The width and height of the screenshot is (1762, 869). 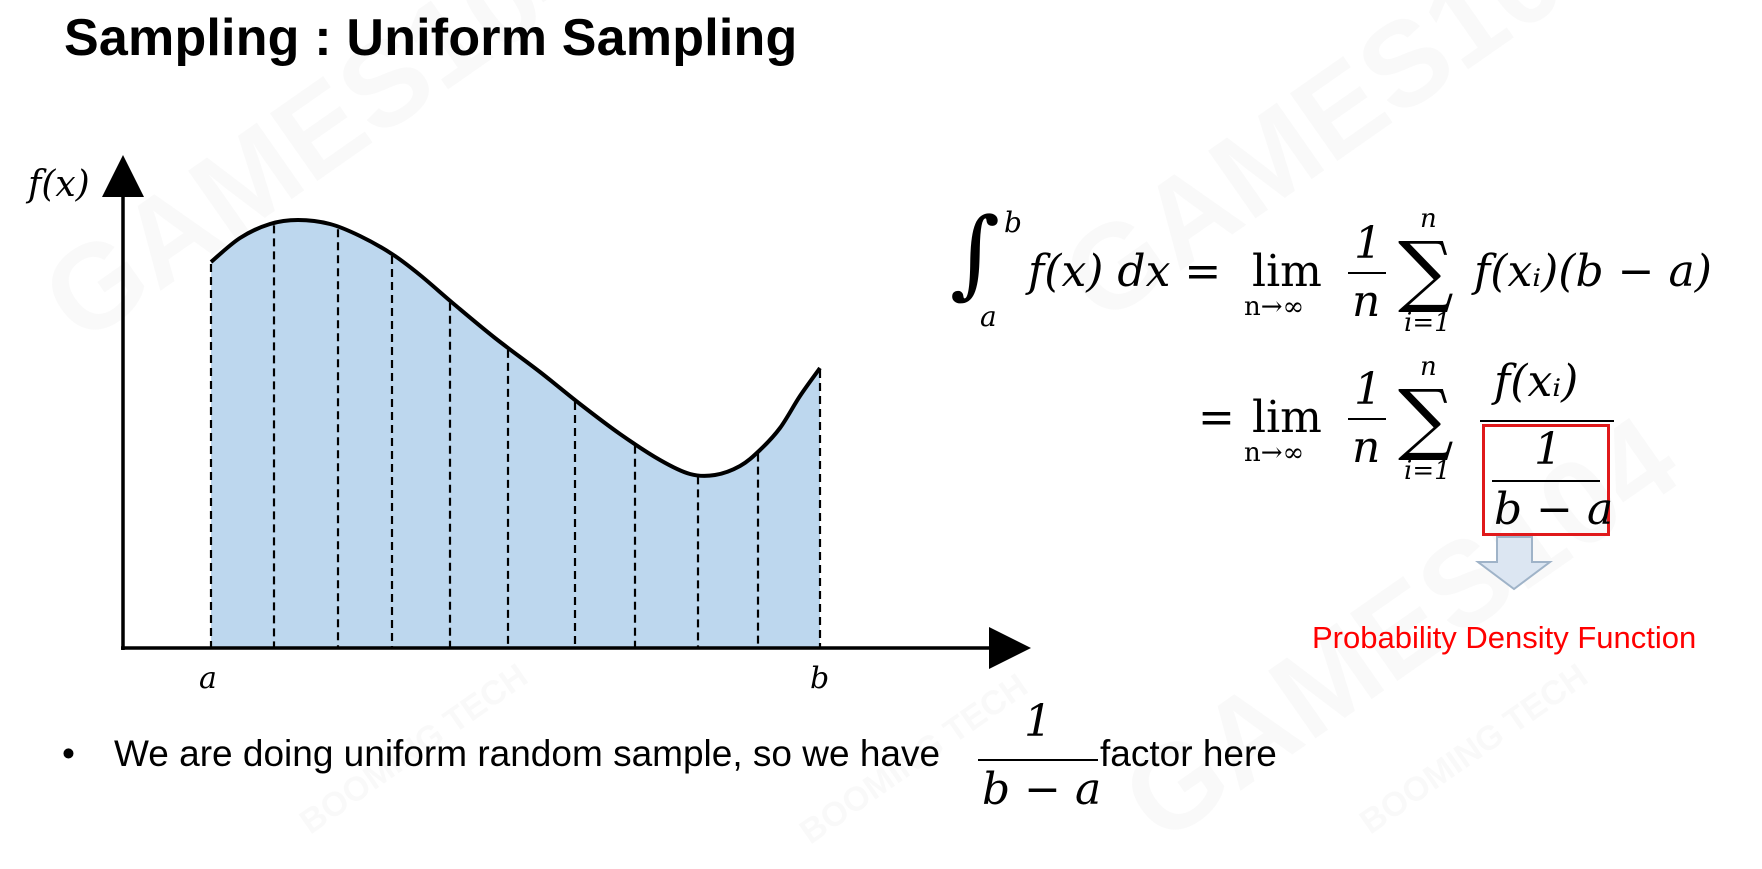 I want to click on fraction2-denominator: n, so click(x=1366, y=447).